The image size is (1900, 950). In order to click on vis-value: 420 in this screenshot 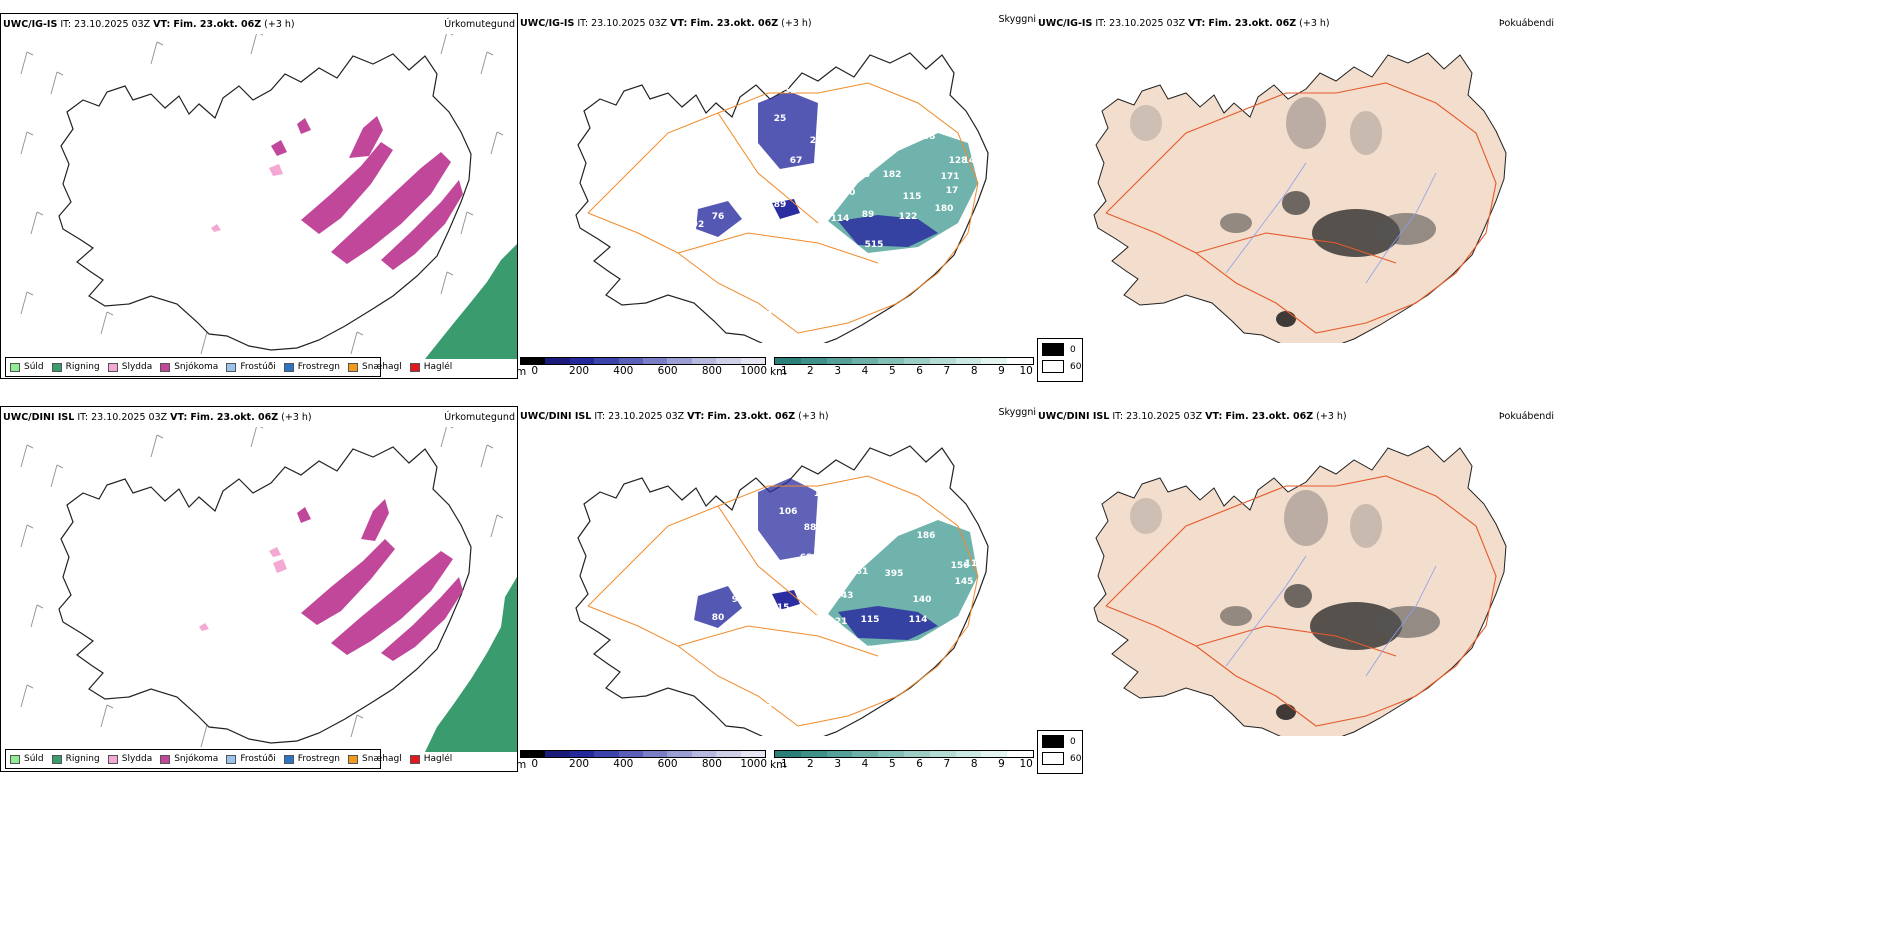, I will do `click(830, 143)`.